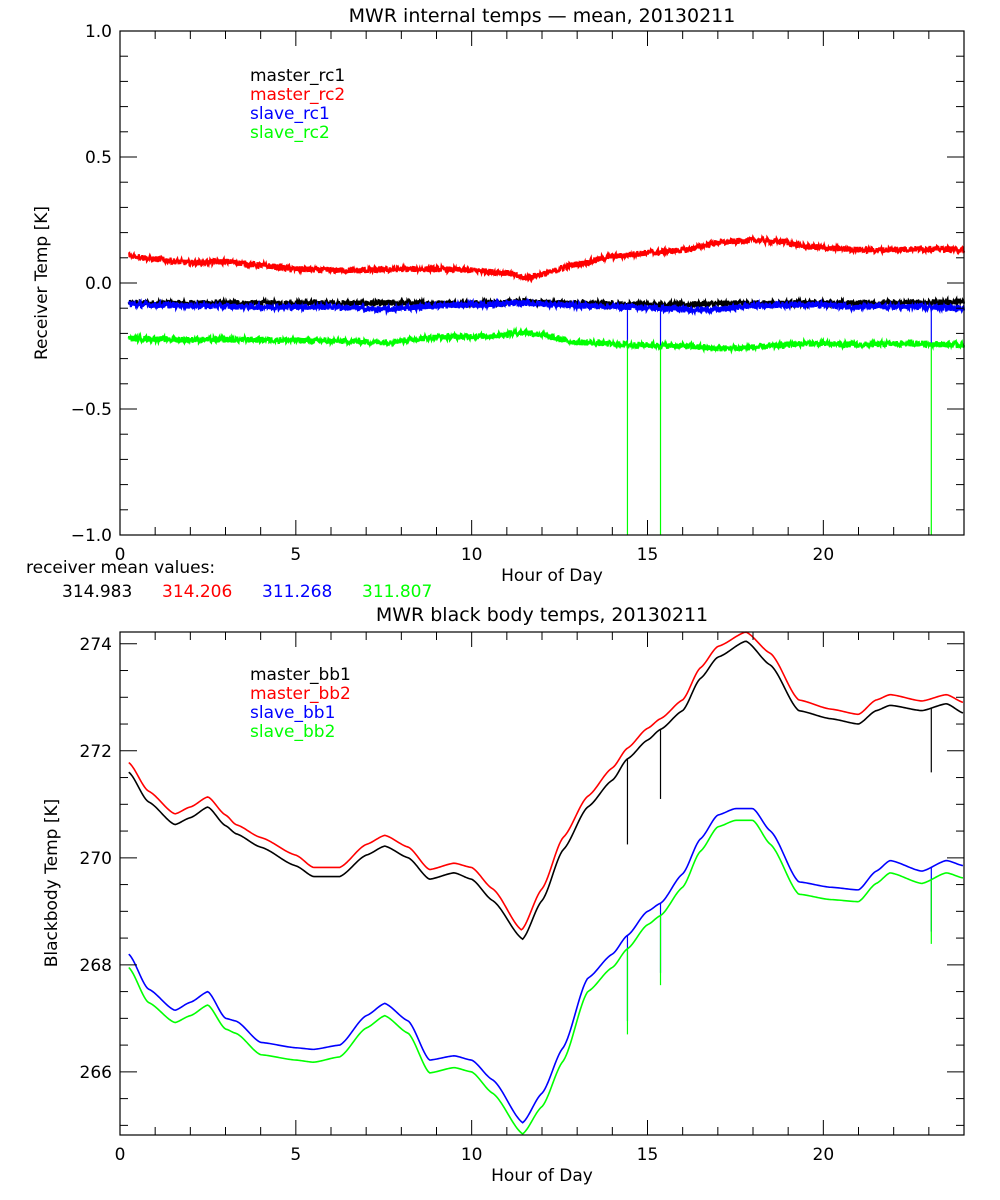  I want to click on receiver-x-tick-label: 10, so click(472, 555).